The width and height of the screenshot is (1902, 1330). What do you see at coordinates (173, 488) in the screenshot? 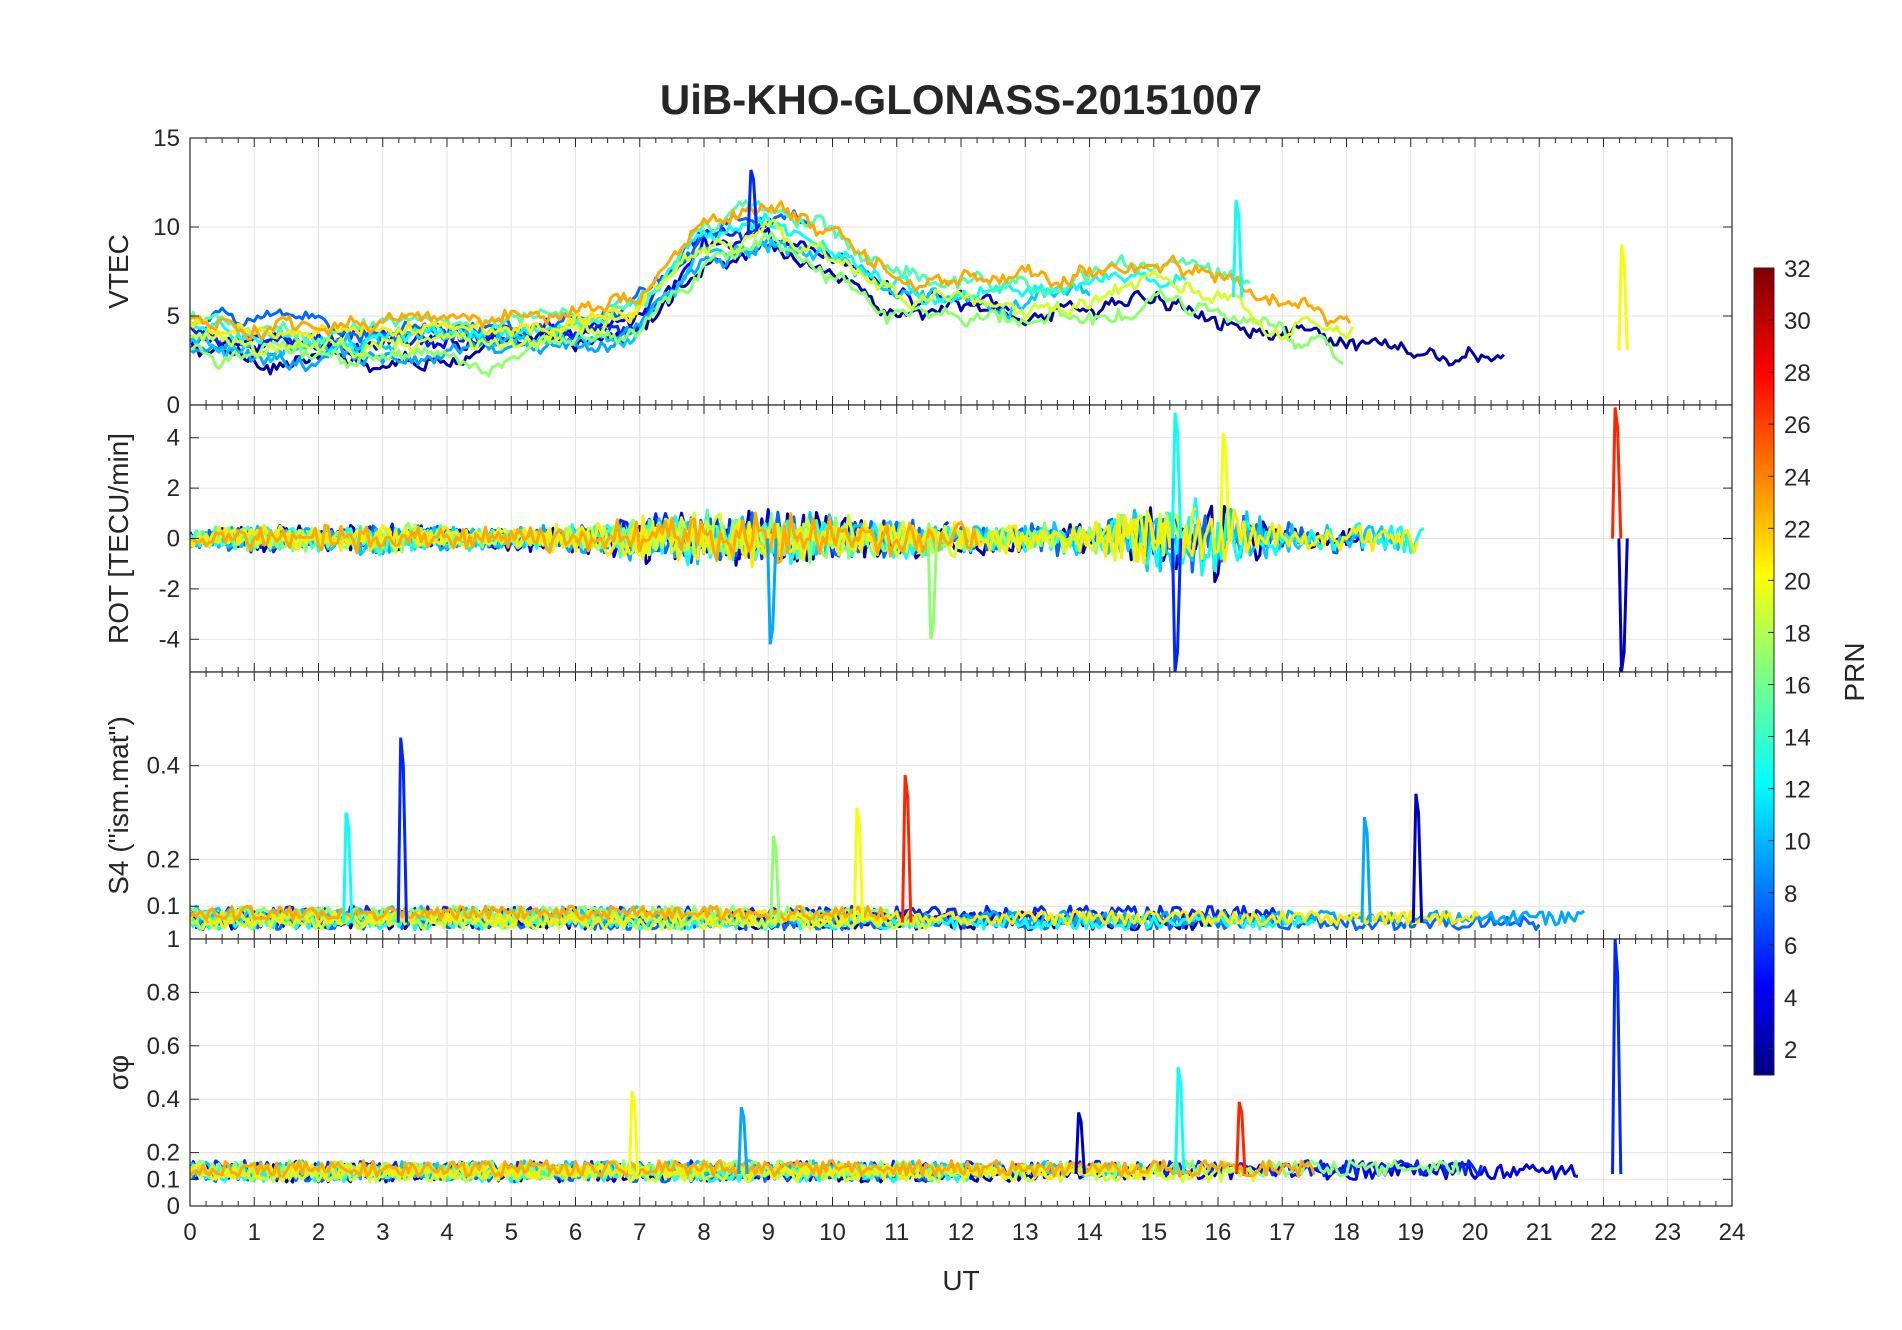
I see `y-tick-label: 2` at bounding box center [173, 488].